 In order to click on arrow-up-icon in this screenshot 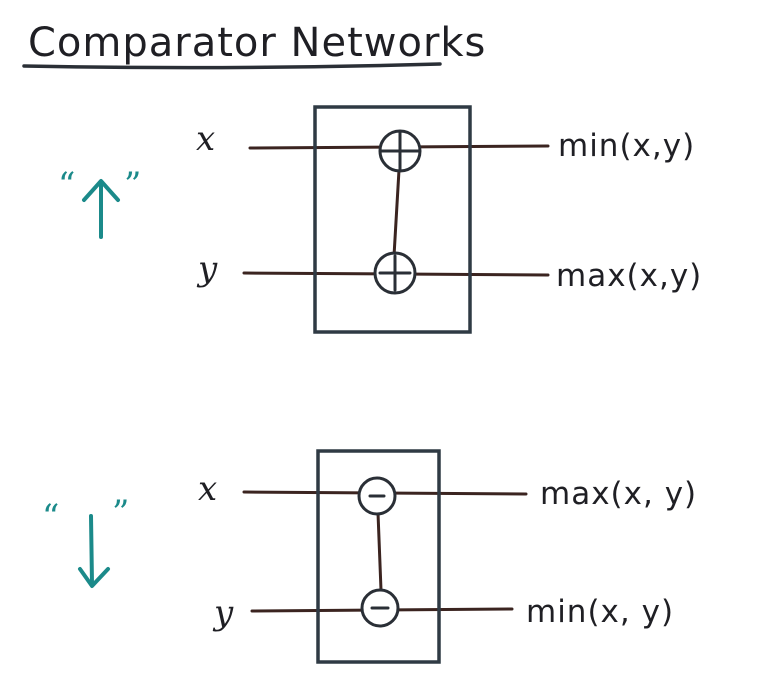, I will do `click(101, 209)`.